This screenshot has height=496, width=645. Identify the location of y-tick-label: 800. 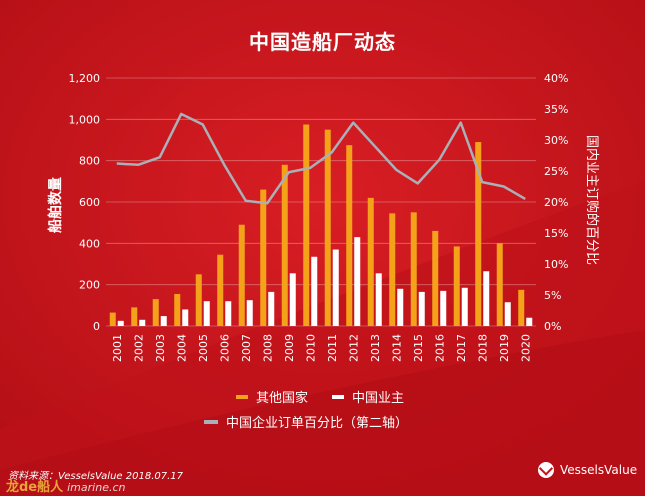
(89, 161).